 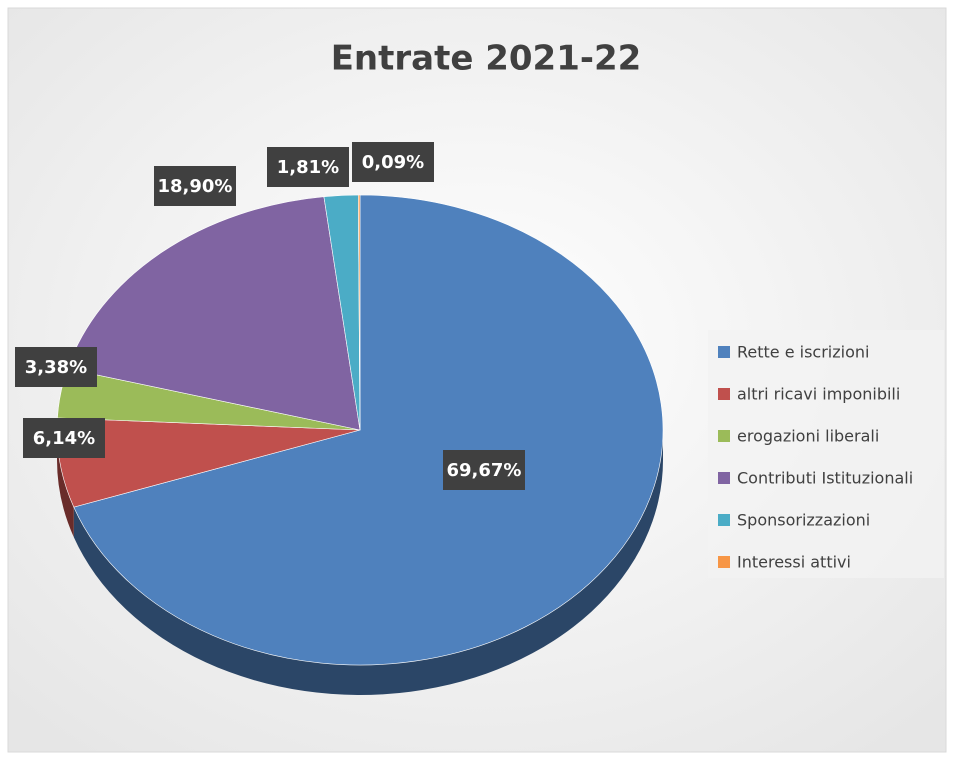 I want to click on data-label: 0,09%, so click(x=393, y=162).